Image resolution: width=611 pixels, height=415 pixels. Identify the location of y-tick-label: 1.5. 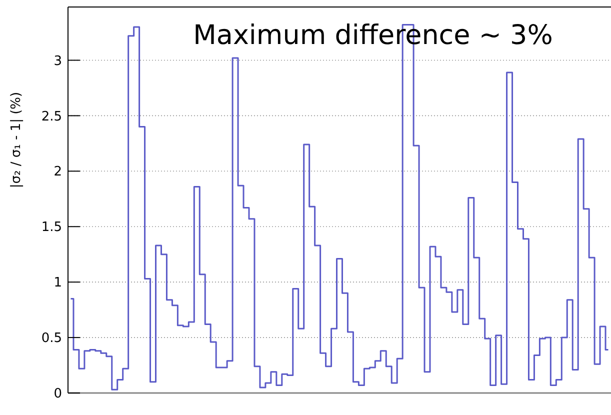
(51, 228).